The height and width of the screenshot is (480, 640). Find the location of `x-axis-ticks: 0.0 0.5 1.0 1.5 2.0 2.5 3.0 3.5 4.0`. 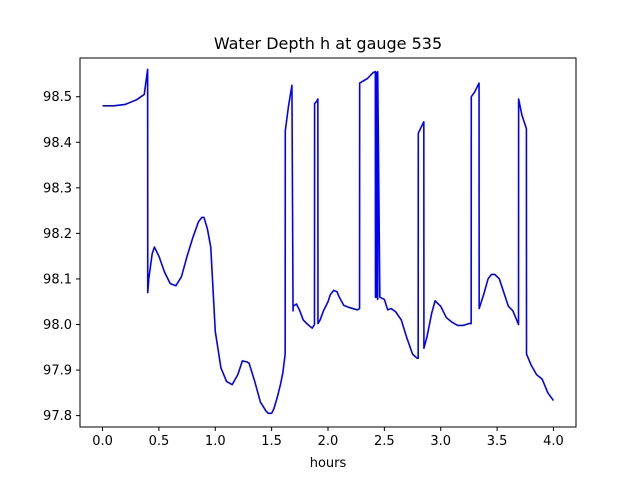

x-axis-ticks: 0.0 0.5 1.0 1.5 2.0 2.5 3.0 3.5 4.0 is located at coordinates (328, 438).